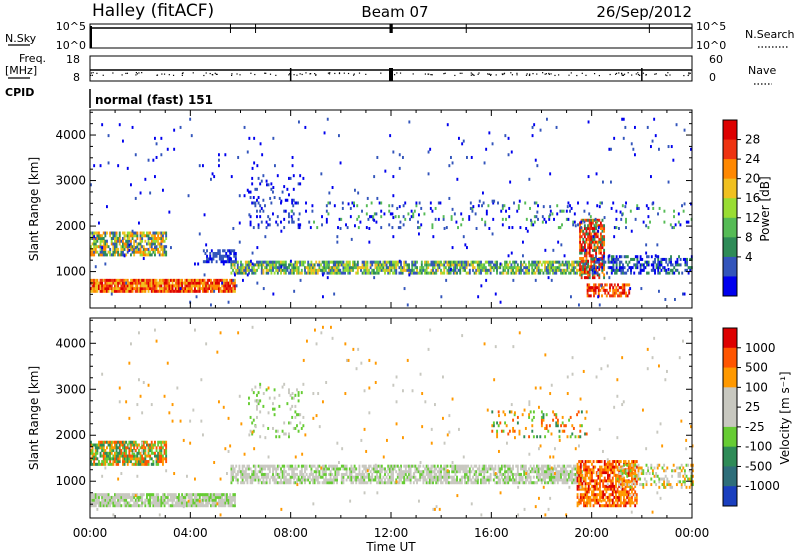  Describe the element at coordinates (71, 45) in the screenshot. I see `nsky-tick-bottom: 10^0` at that location.